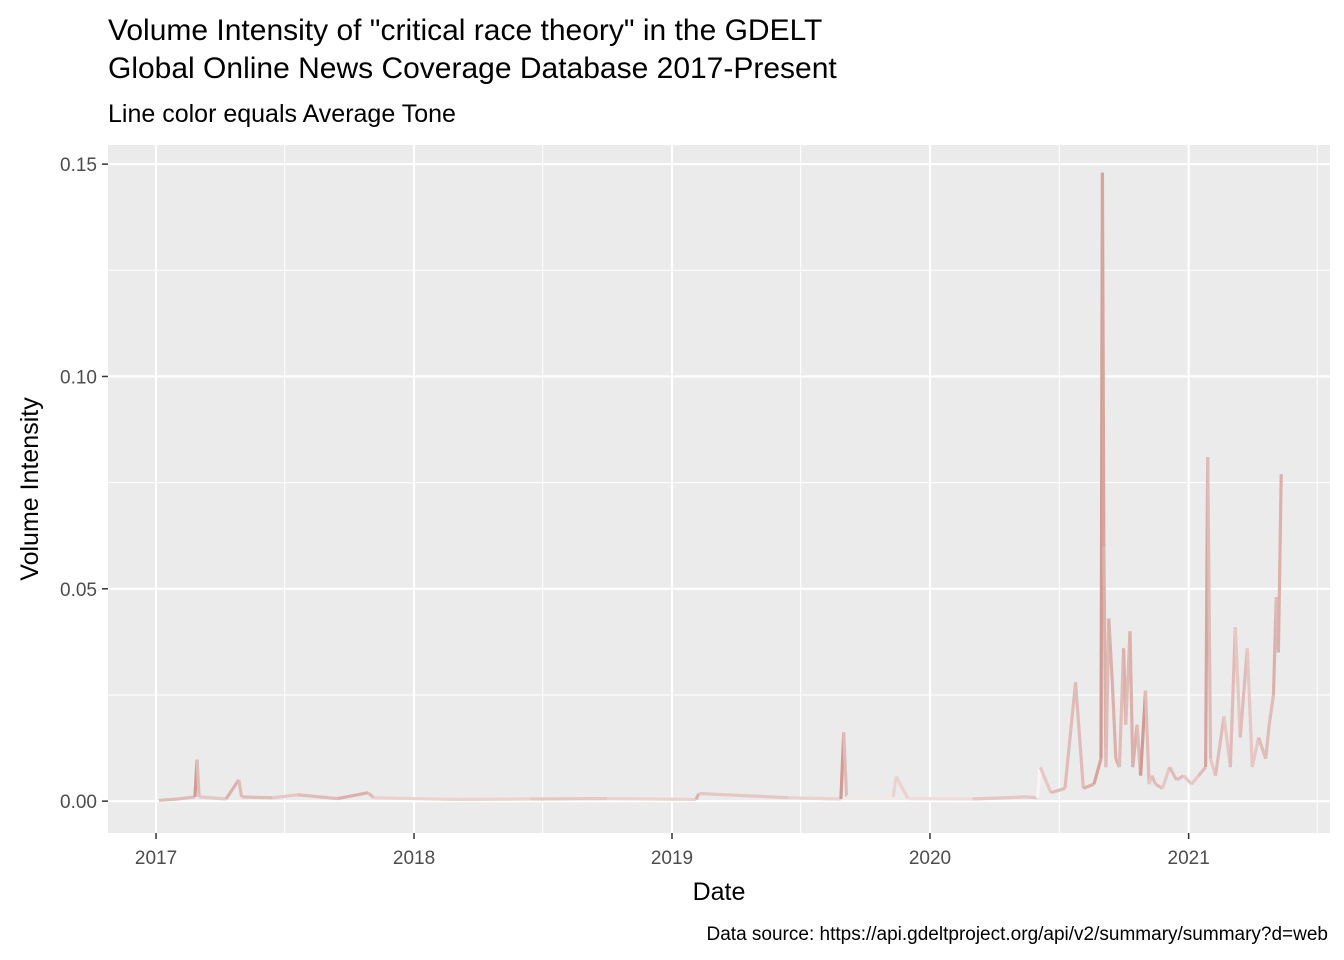 The image size is (1344, 960). What do you see at coordinates (414, 858) in the screenshot?
I see `x-tick-label: 2018` at bounding box center [414, 858].